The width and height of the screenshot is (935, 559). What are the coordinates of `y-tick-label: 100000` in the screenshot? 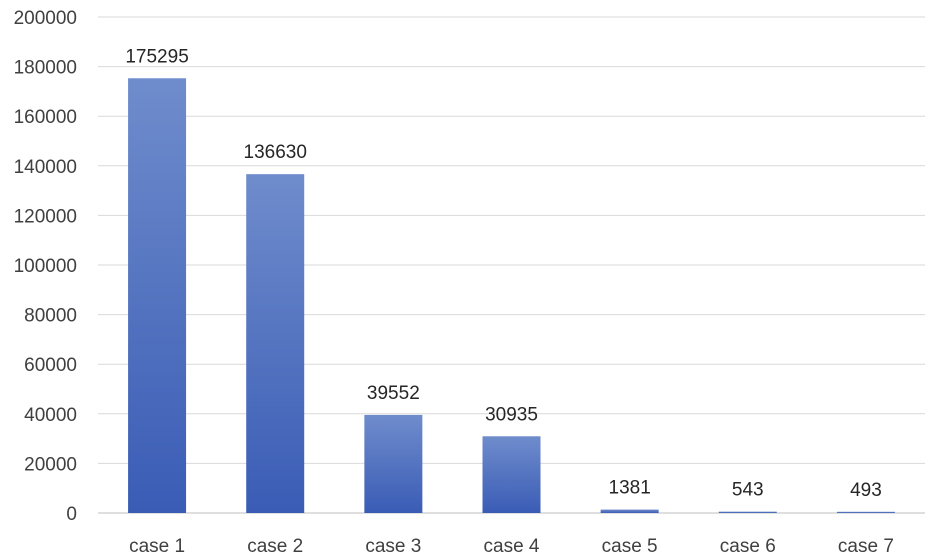 It's located at (45, 266).